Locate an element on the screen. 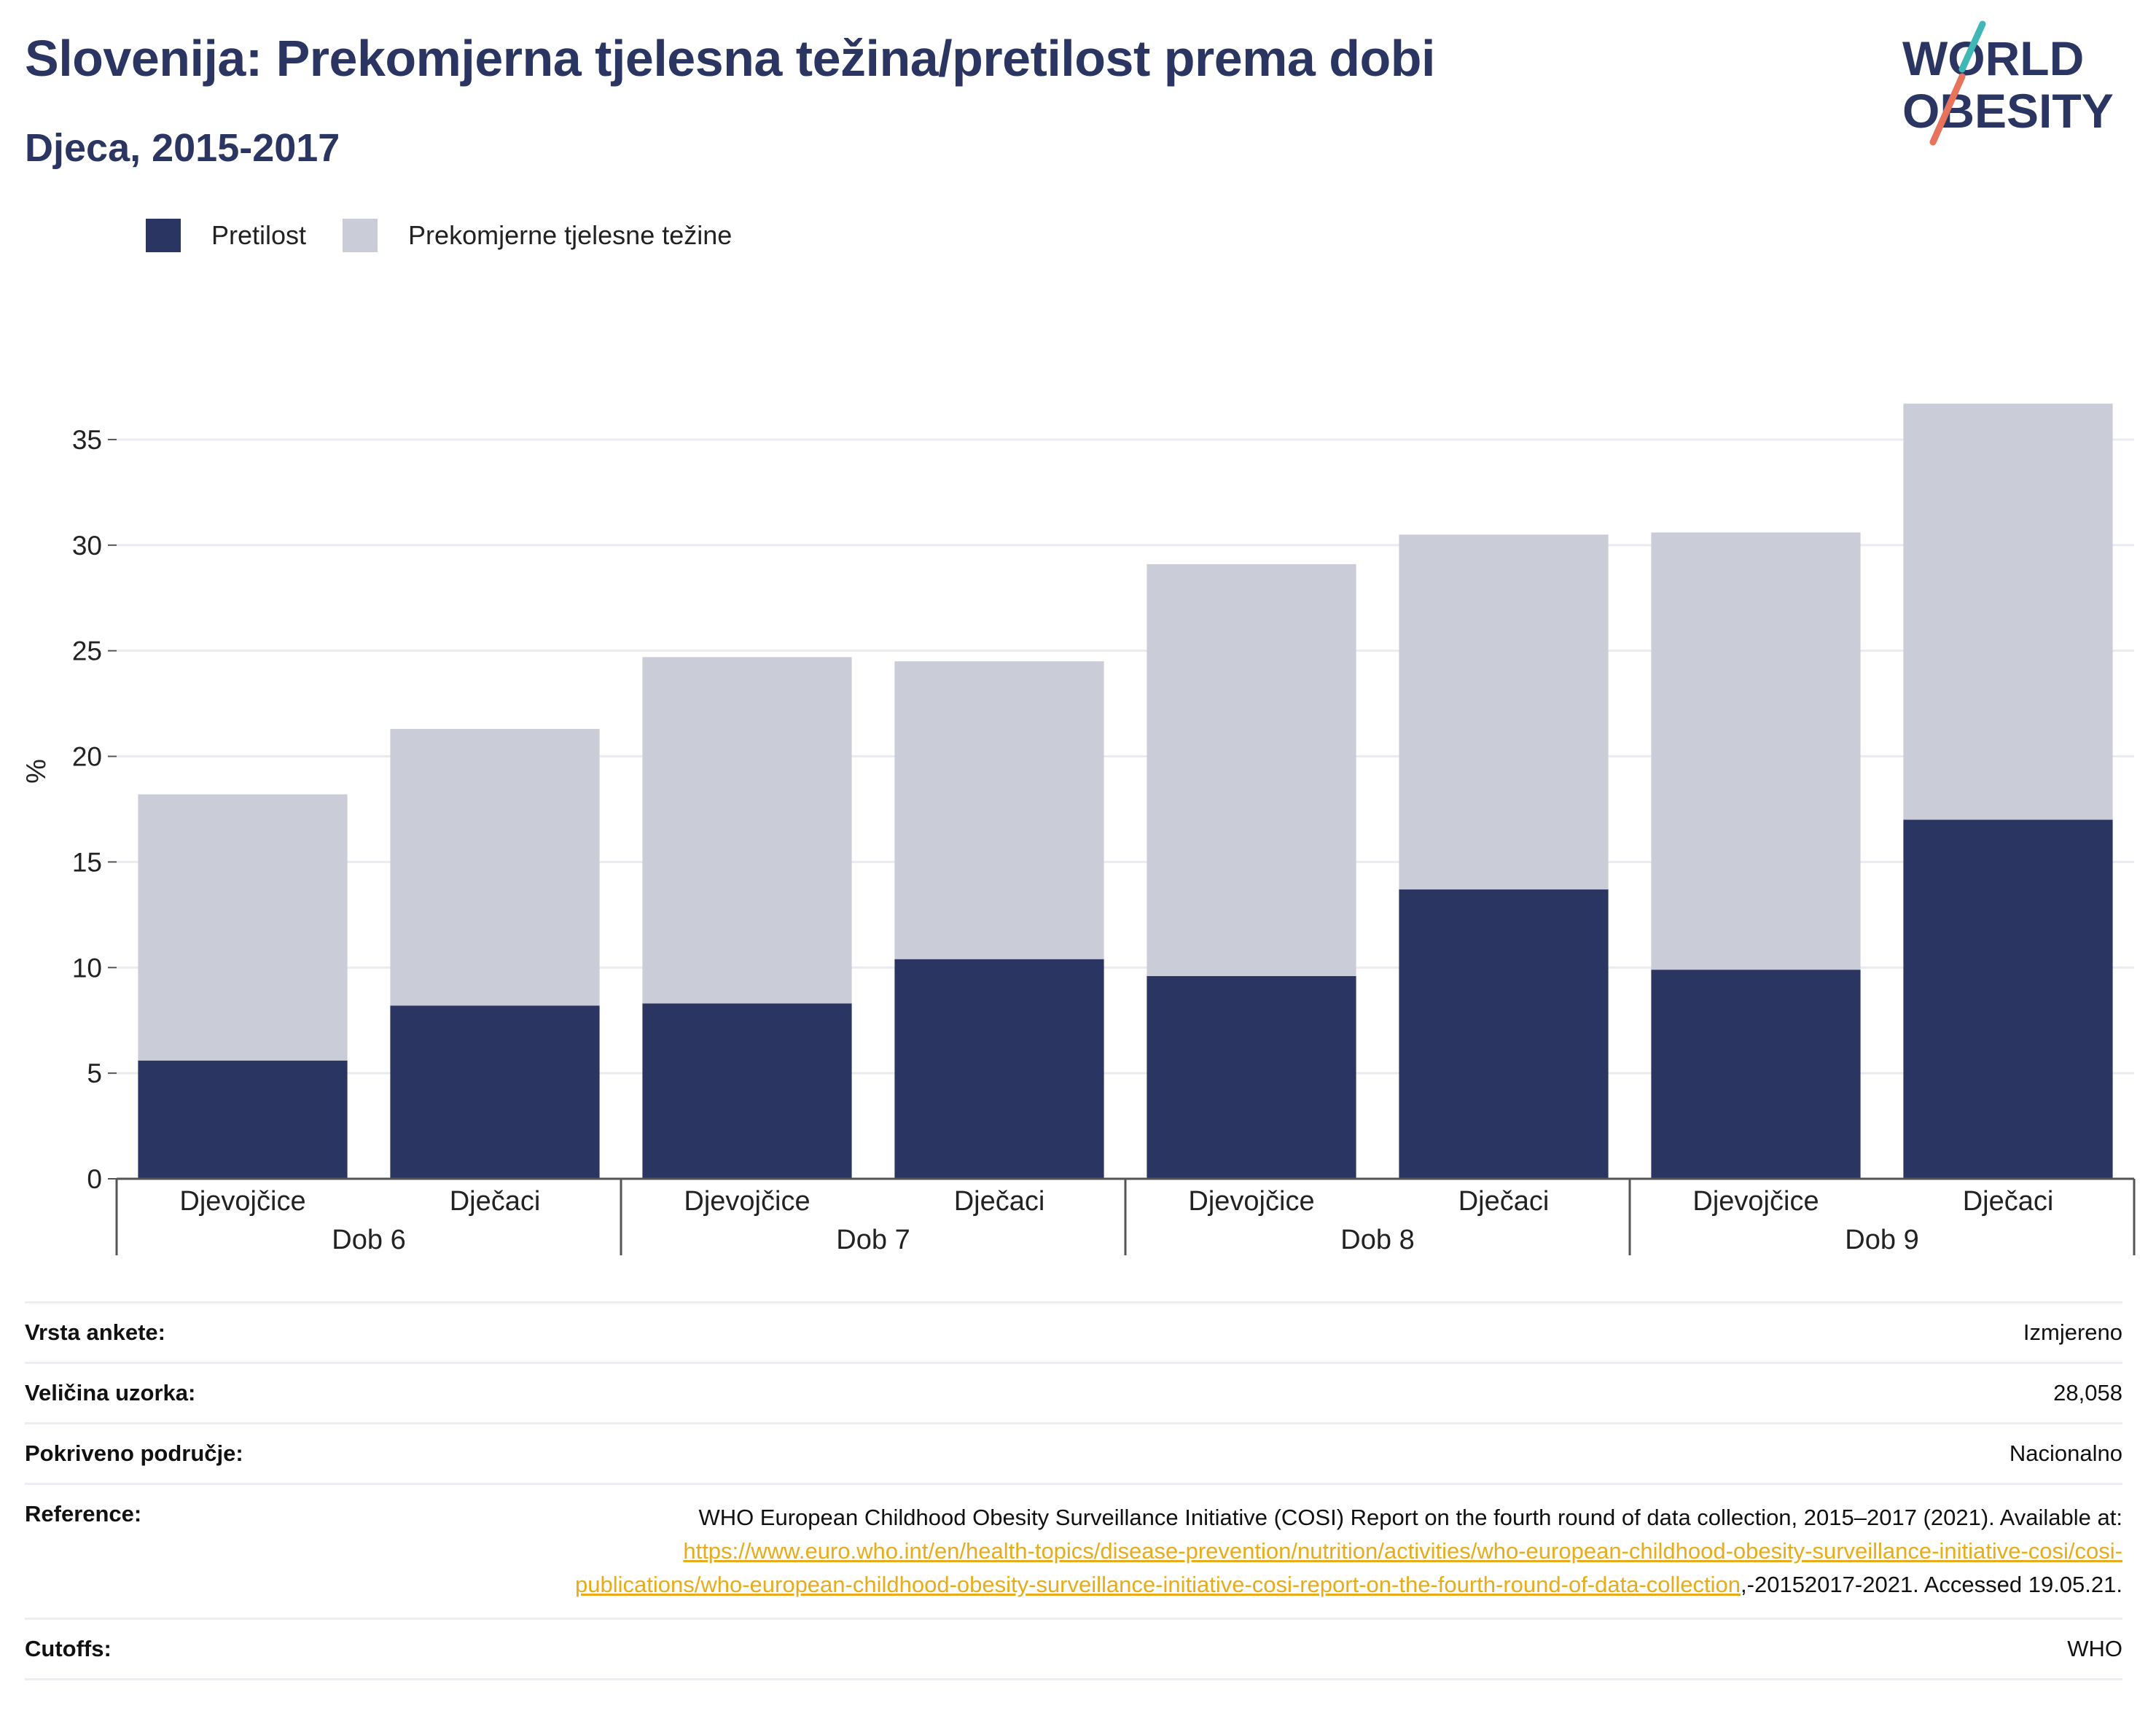  y-tick-label: 5 is located at coordinates (95, 1073).